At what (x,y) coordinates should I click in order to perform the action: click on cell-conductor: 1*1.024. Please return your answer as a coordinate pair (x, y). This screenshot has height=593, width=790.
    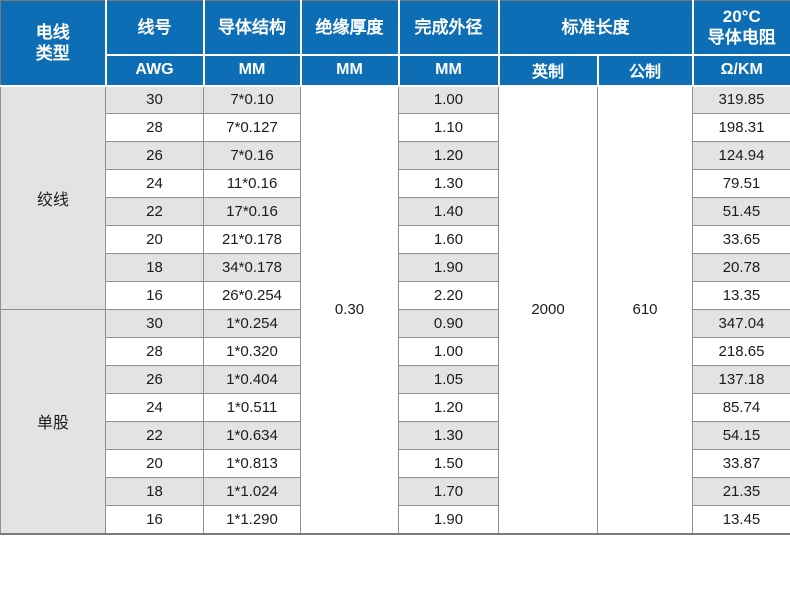
    Looking at the image, I should click on (252, 491).